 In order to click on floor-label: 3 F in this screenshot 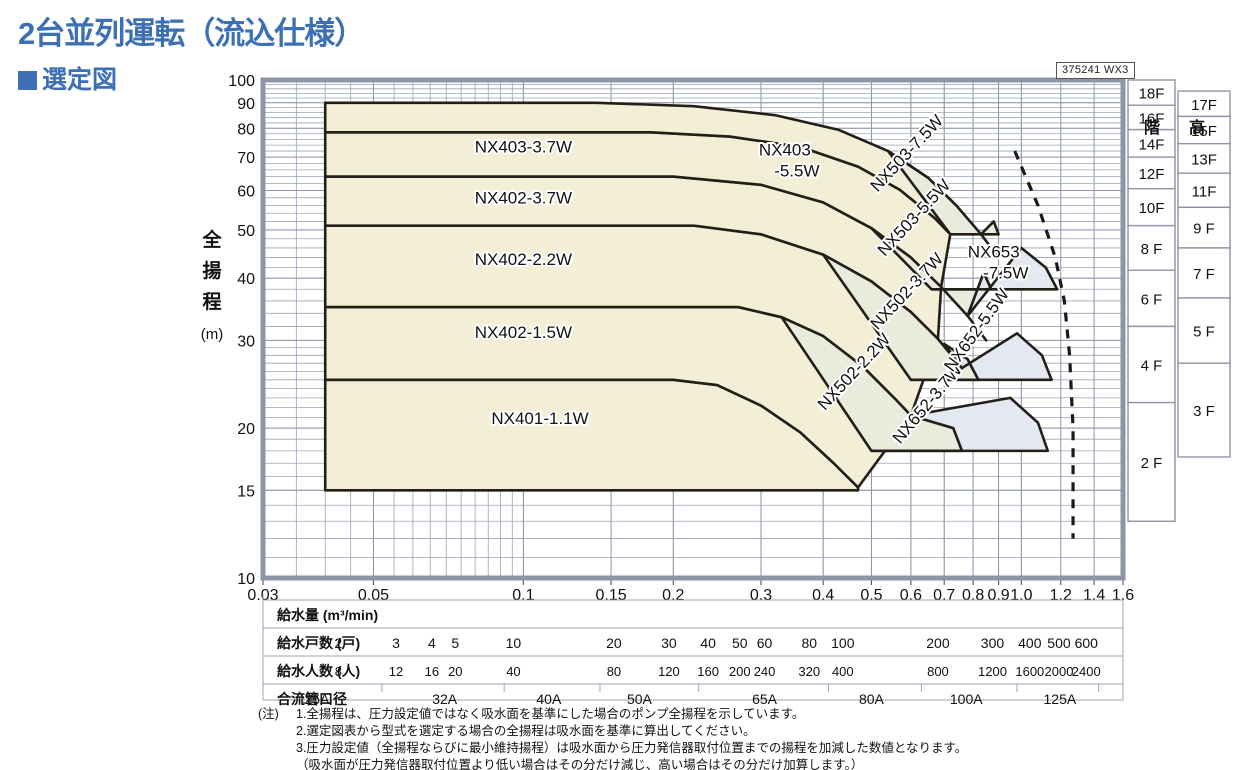, I will do `click(1204, 411)`.